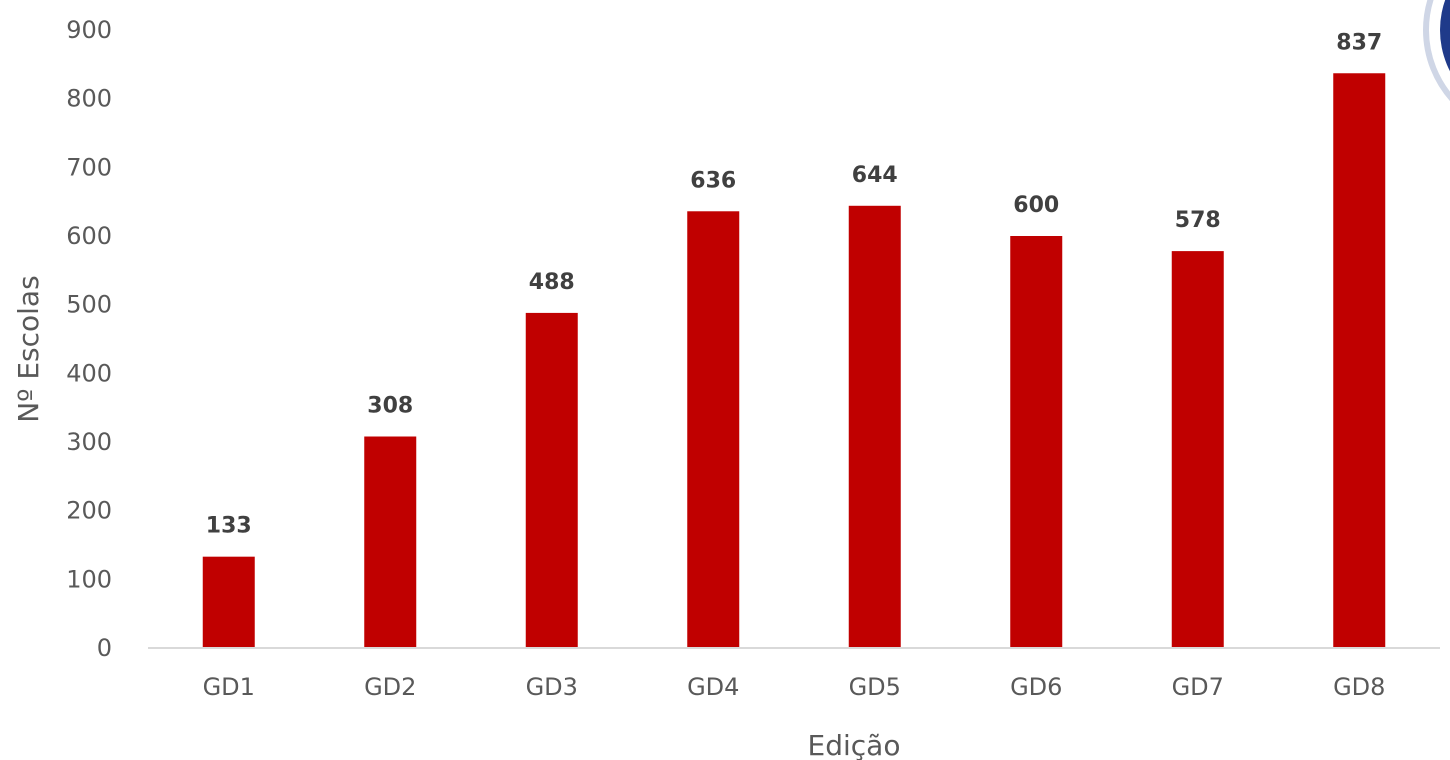 This screenshot has width=1450, height=760. I want to click on y-tick-label: 500, so click(89, 305).